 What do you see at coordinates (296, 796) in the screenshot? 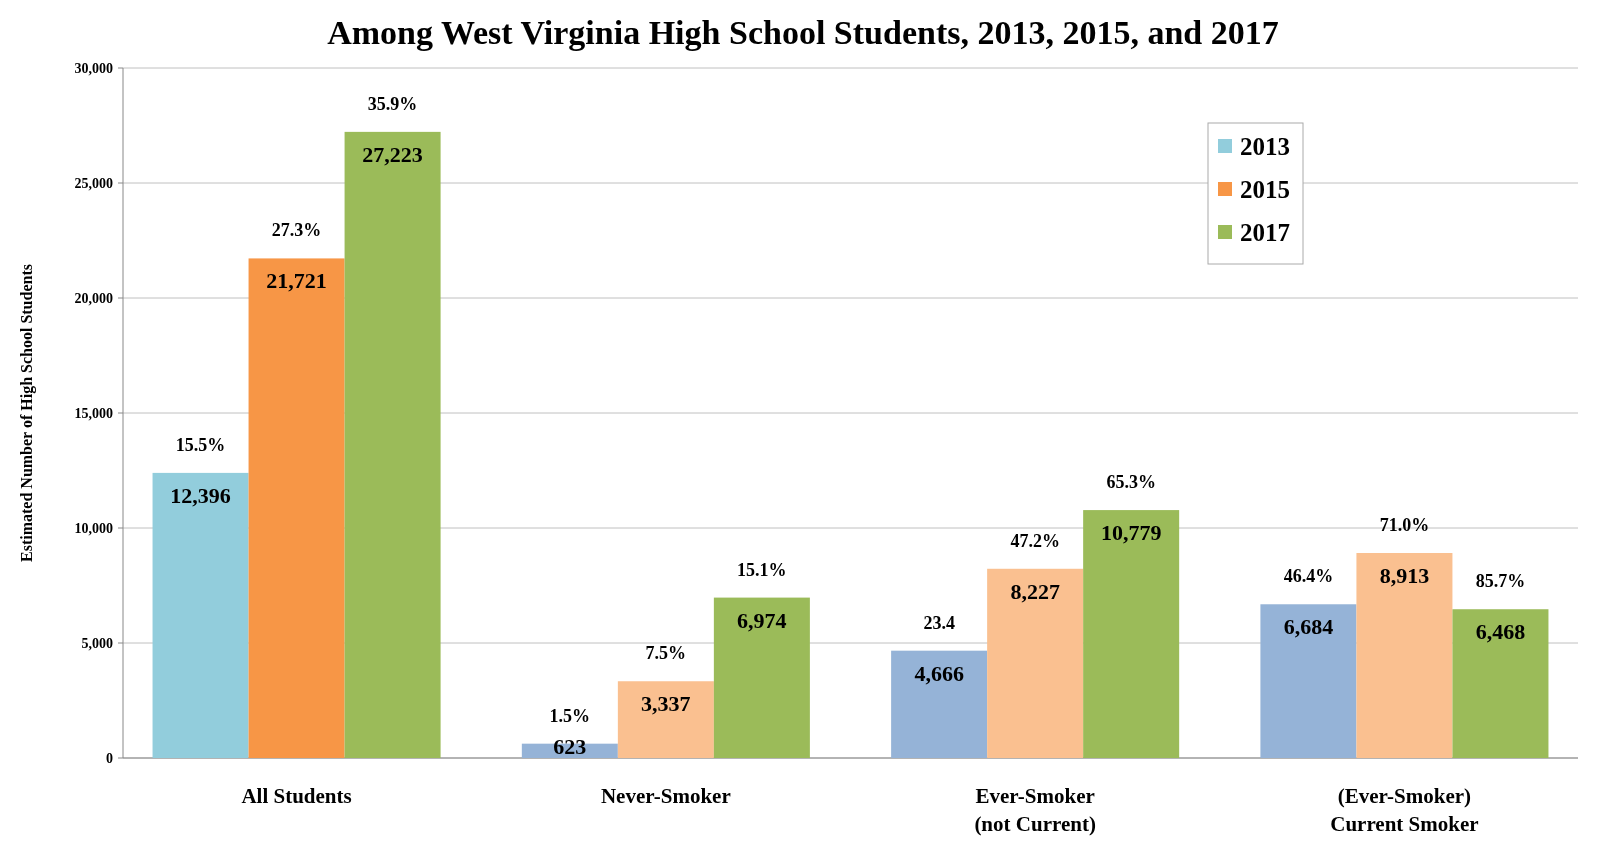
I see `x-tick-label: All Students` at bounding box center [296, 796].